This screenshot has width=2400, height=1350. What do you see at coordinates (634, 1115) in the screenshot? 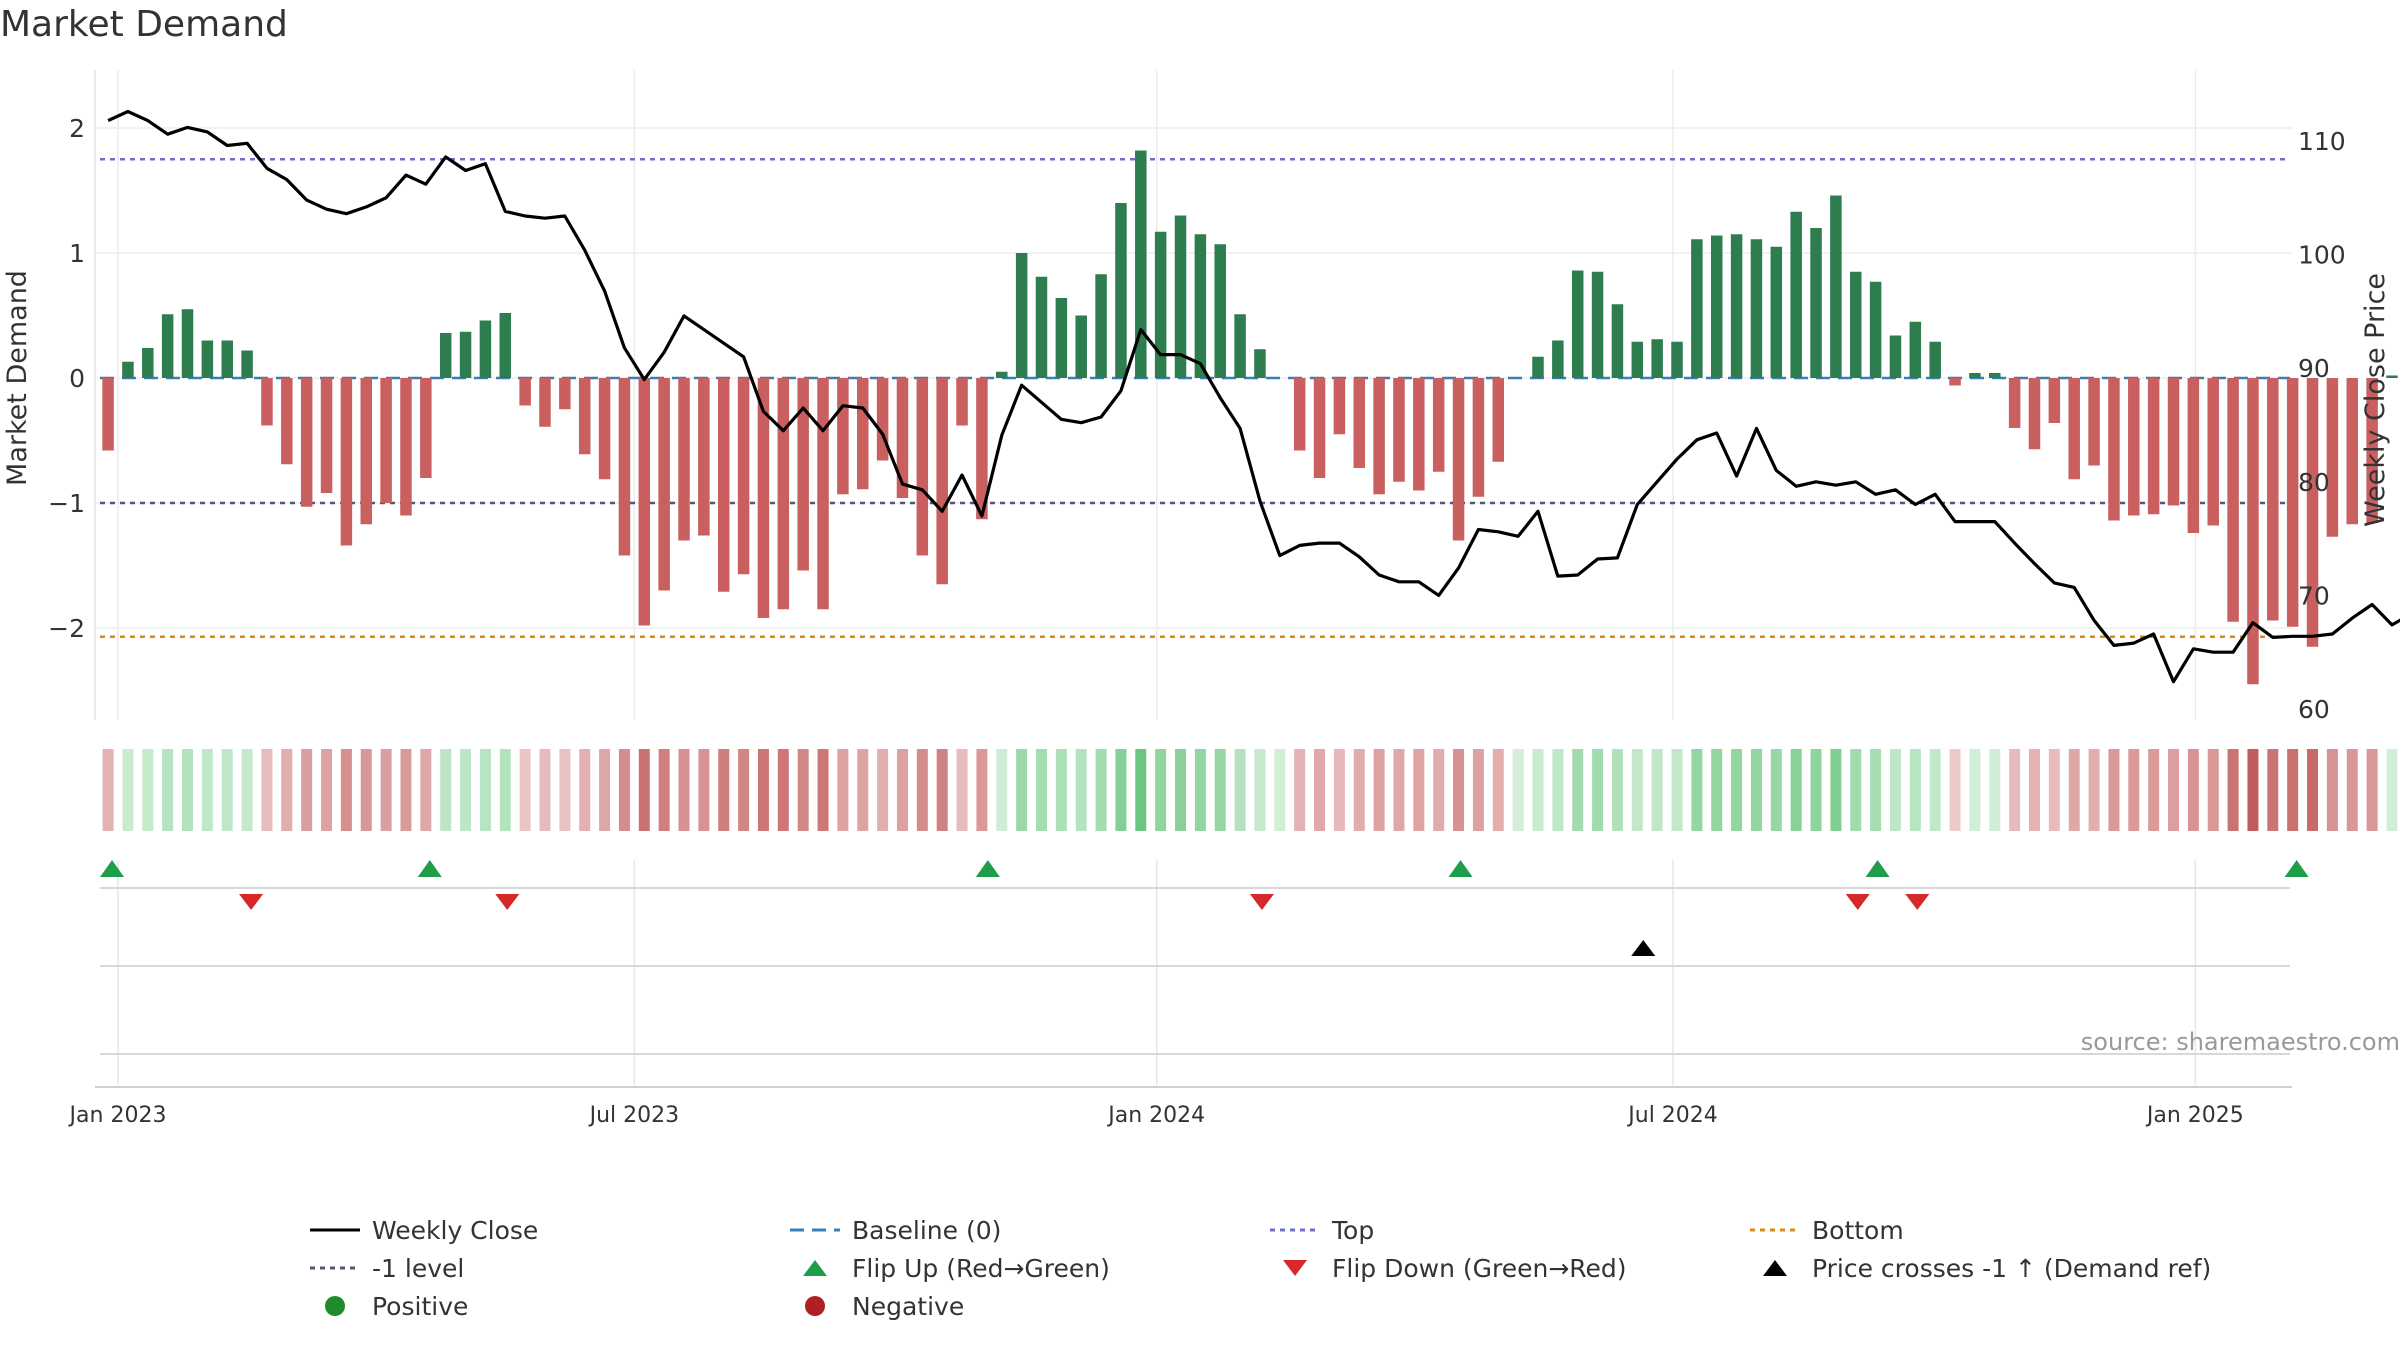
I see `x-tick-label: Jul 2023` at bounding box center [634, 1115].